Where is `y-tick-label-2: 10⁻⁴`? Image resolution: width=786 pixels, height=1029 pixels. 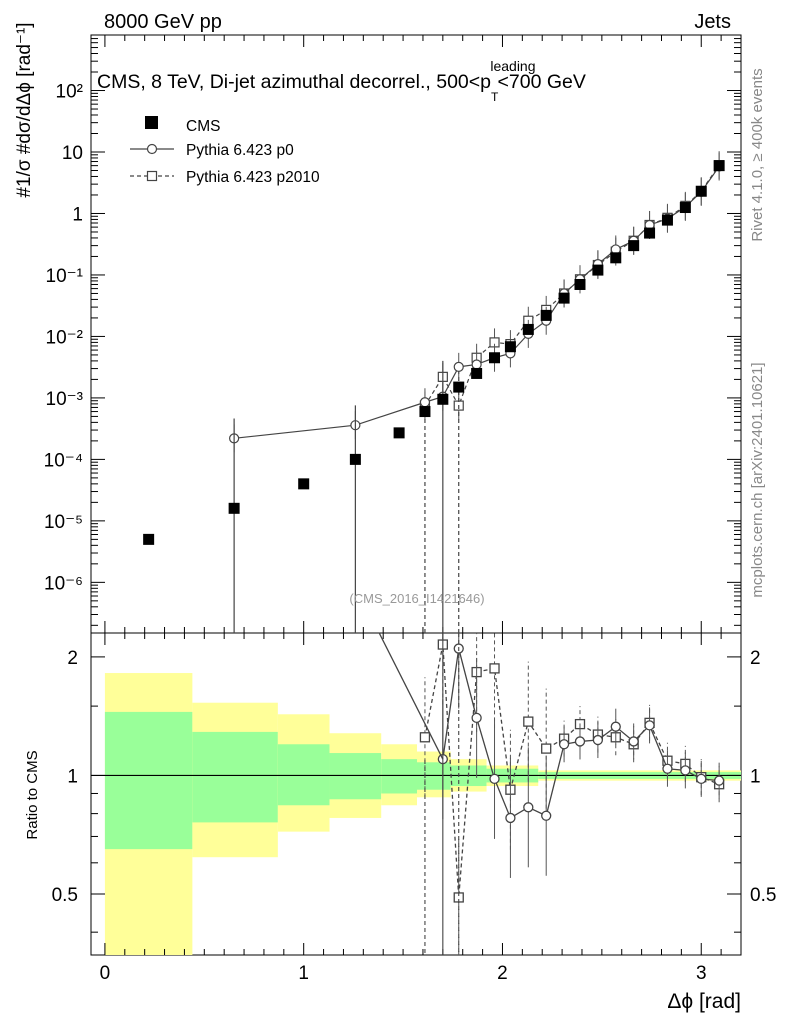
y-tick-label-2: 10⁻⁴ is located at coordinates (63, 460).